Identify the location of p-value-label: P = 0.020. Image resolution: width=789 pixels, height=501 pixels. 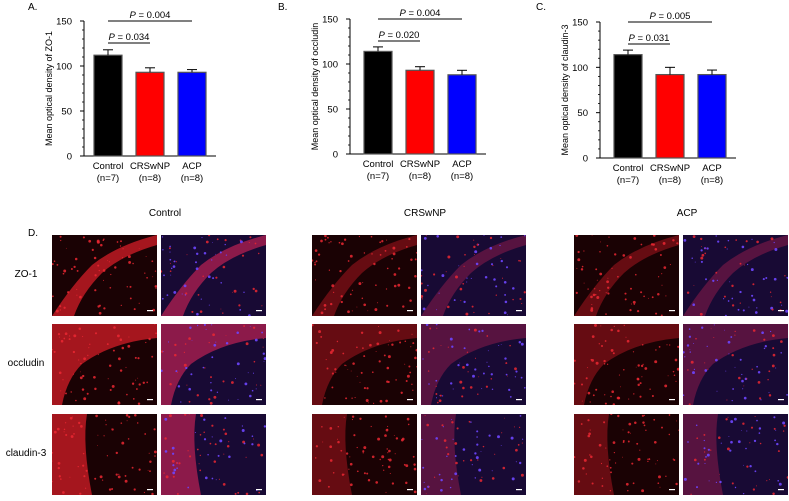
(399, 35).